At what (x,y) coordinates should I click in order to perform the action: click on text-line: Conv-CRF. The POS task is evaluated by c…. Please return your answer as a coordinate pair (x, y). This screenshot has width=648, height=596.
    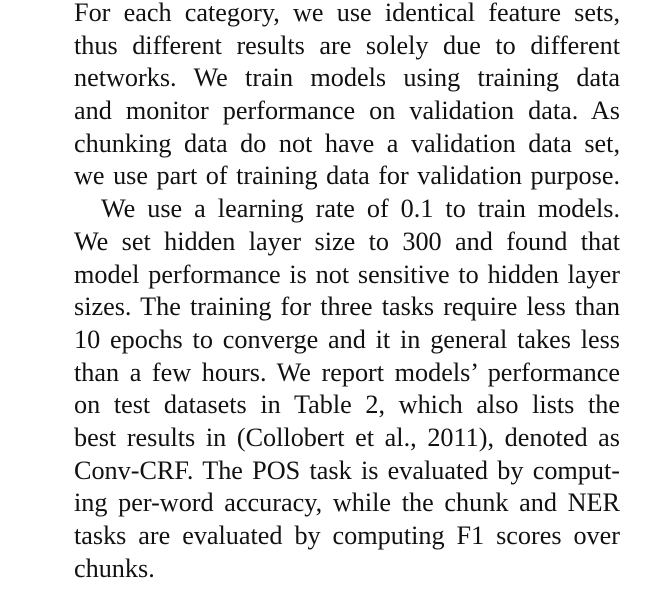
    Looking at the image, I should click on (347, 470).